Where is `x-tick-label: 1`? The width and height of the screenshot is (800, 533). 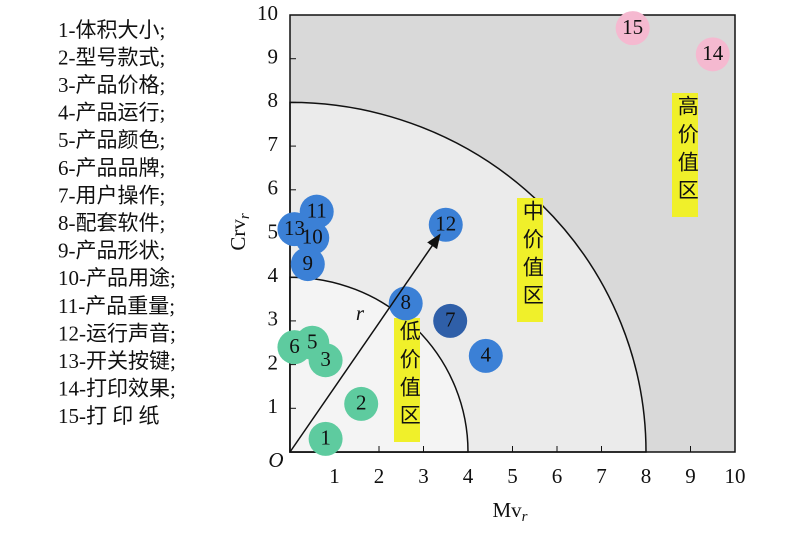
x-tick-label: 1 is located at coordinates (334, 476).